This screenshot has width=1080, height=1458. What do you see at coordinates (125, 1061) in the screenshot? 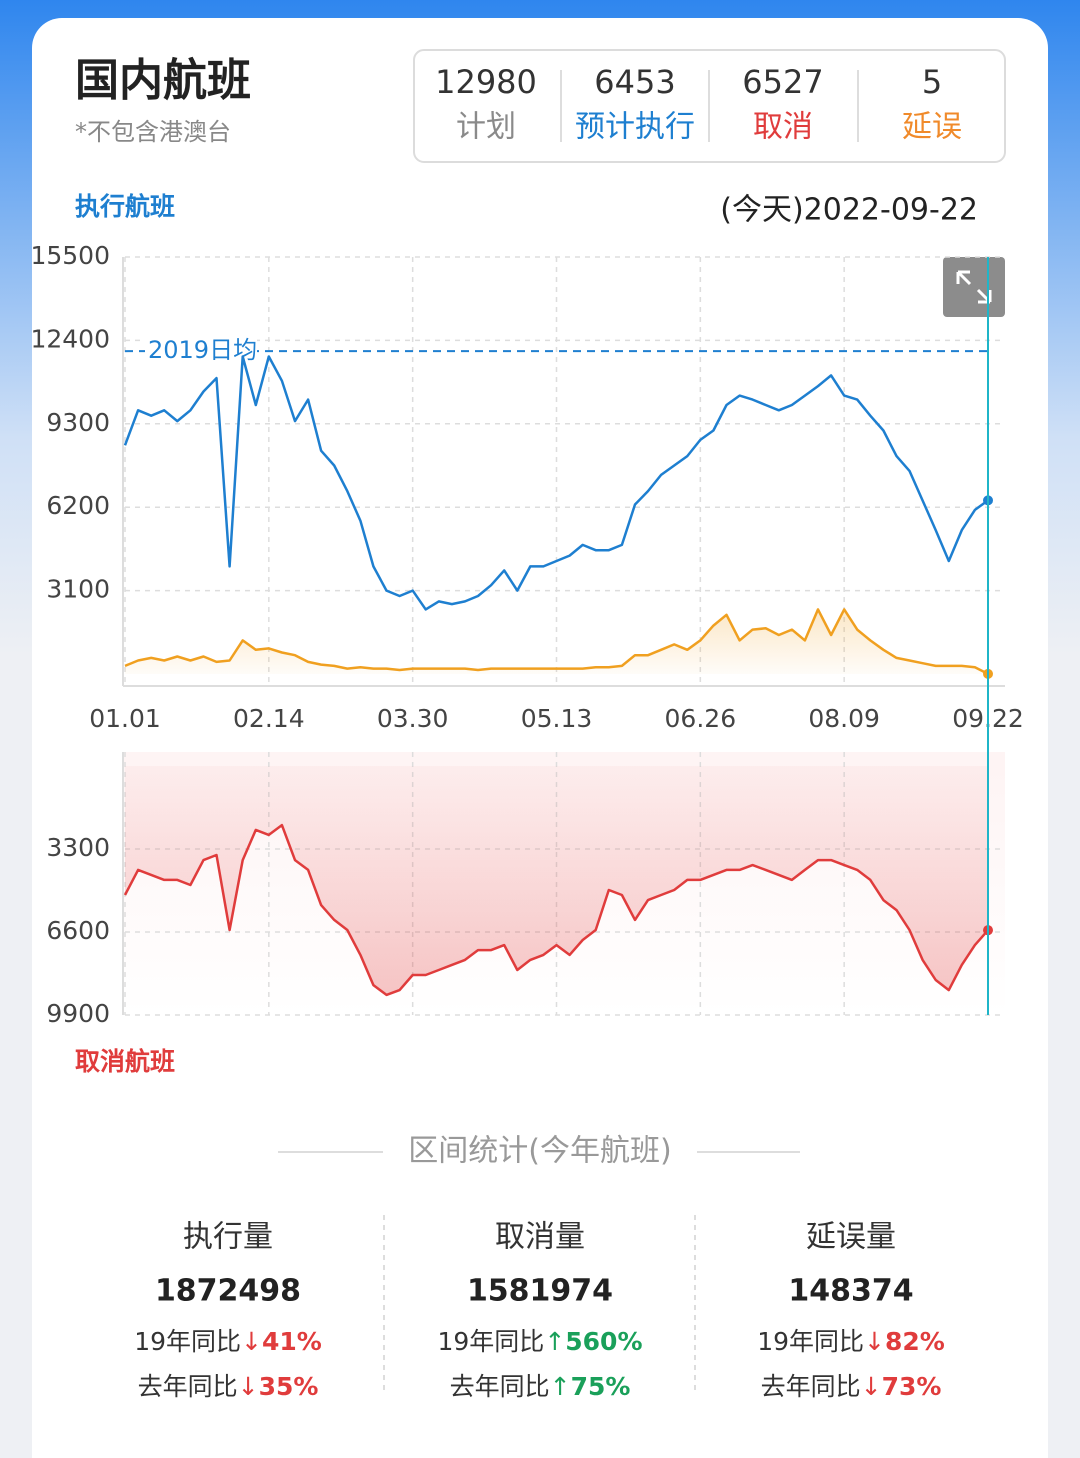
I see `chart-title: 取消航班` at bounding box center [125, 1061].